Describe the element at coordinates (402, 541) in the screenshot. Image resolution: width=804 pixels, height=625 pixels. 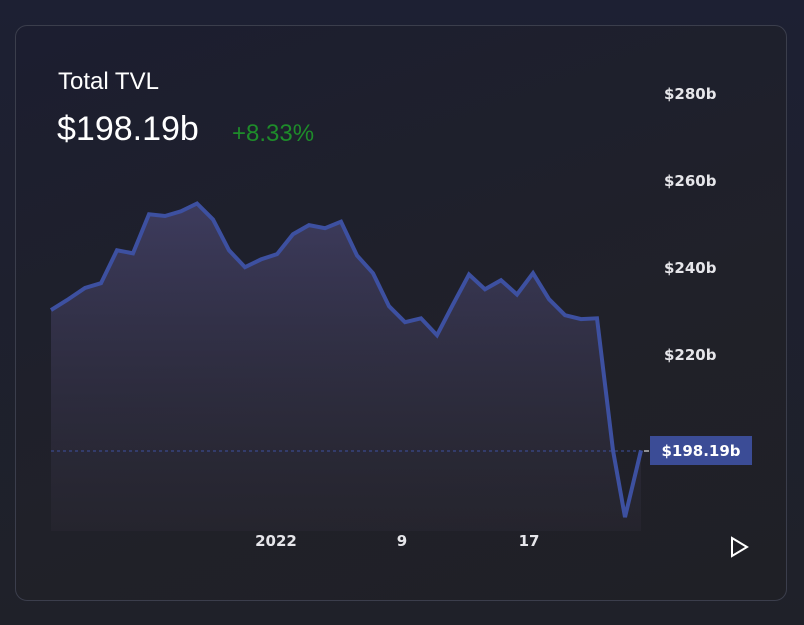
I see `x-axis-label: 9` at that location.